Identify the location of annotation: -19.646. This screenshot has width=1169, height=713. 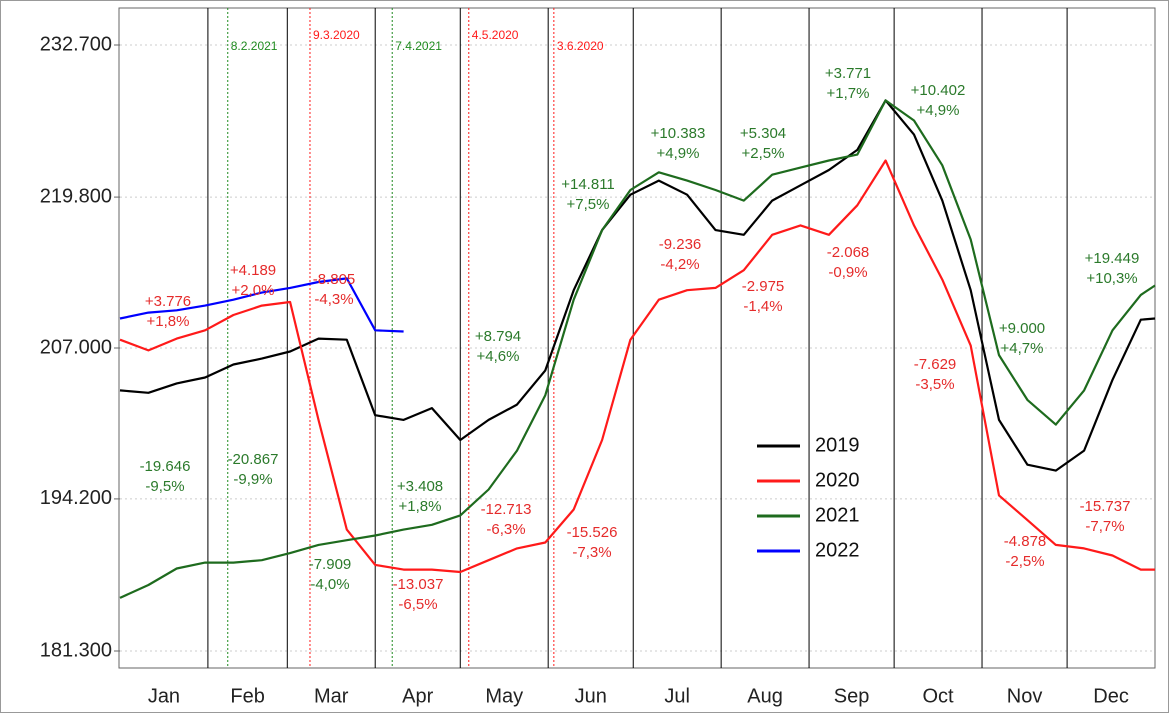
(165, 466).